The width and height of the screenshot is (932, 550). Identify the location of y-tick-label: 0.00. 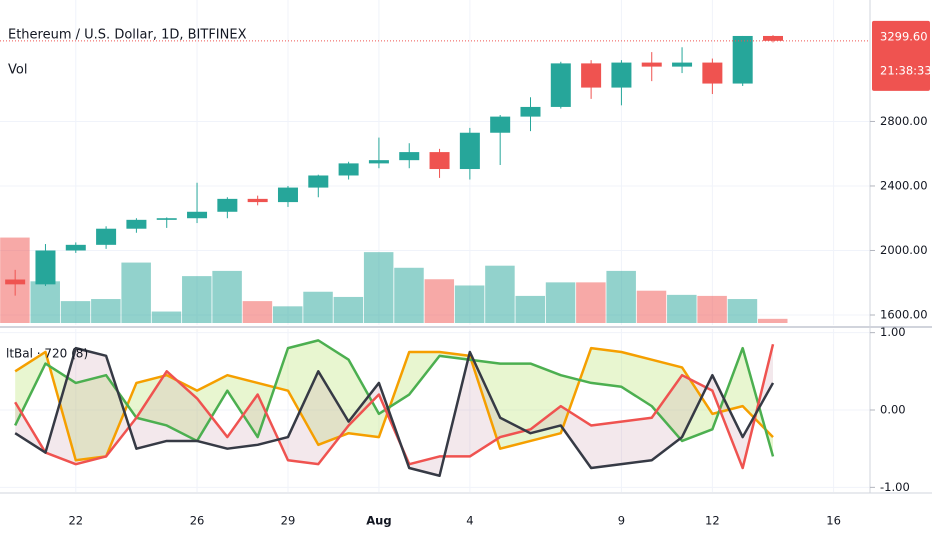
(893, 410).